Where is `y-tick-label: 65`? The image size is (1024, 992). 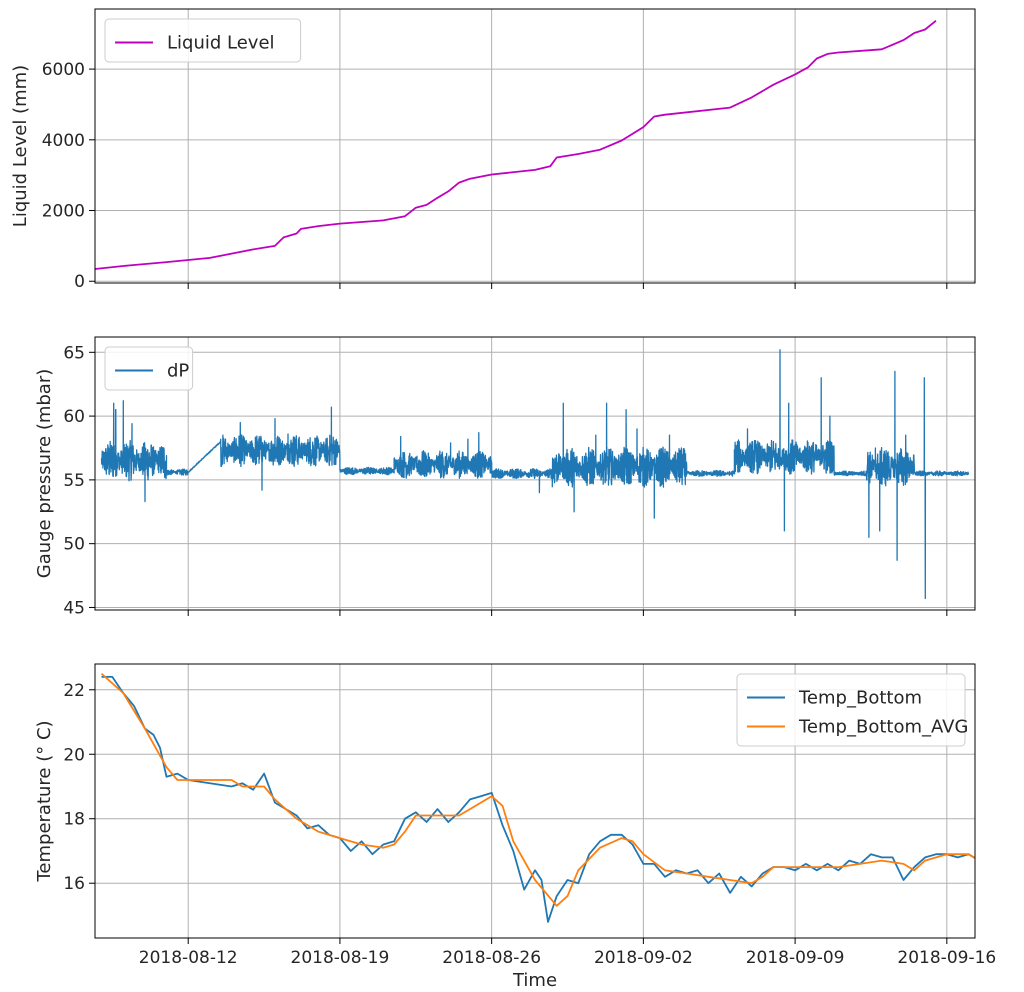 y-tick-label: 65 is located at coordinates (74, 353).